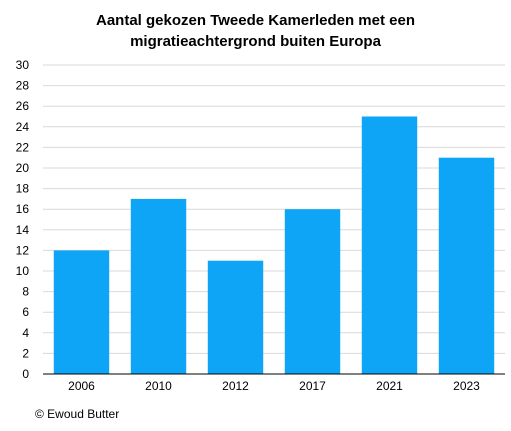 The width and height of the screenshot is (511, 431). I want to click on y-tick-label: 20, so click(23, 168).